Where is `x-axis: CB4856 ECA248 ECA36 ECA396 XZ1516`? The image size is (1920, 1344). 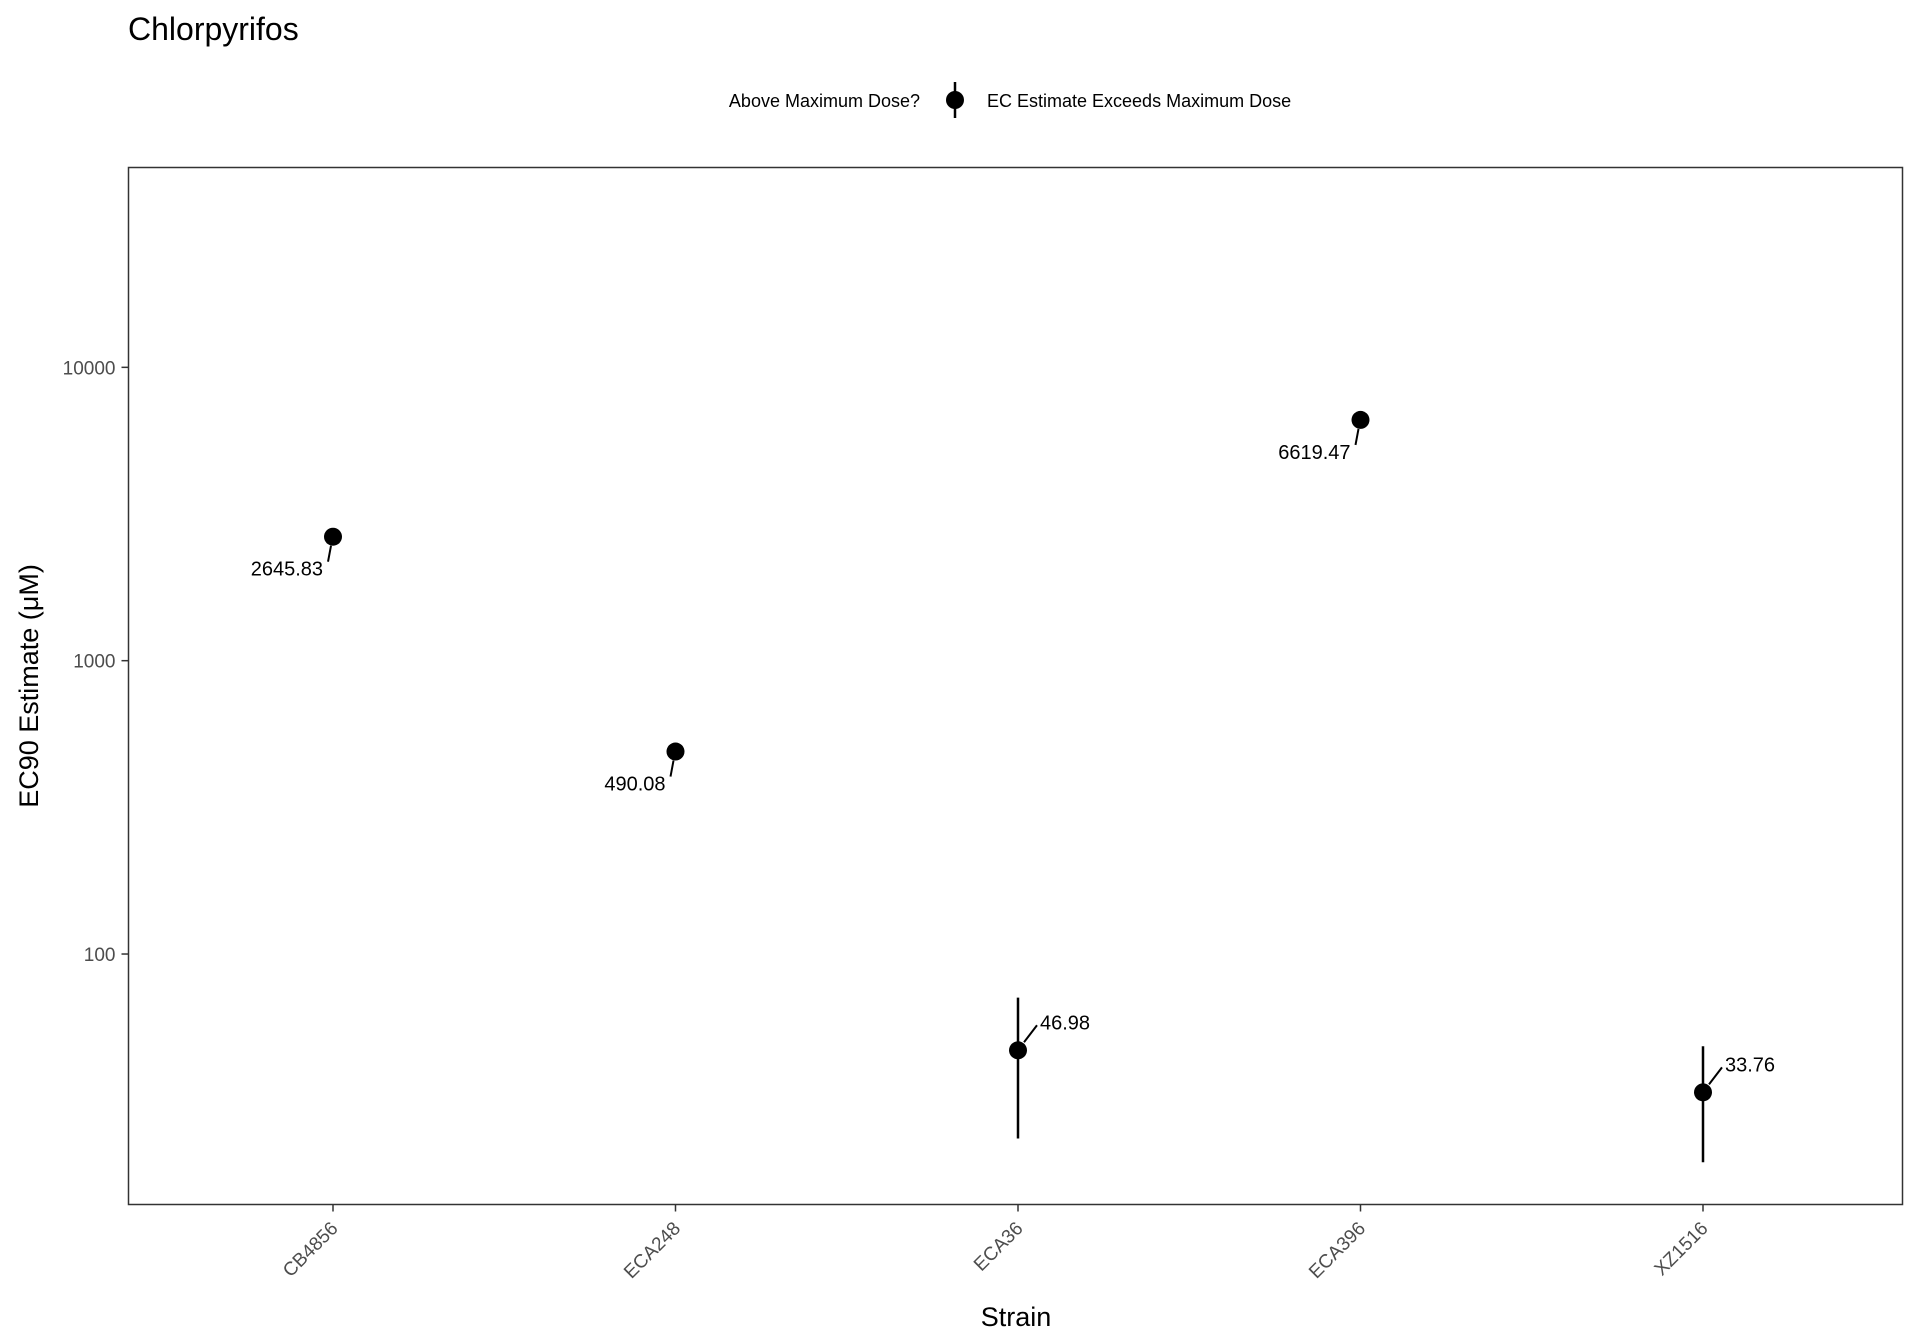 x-axis: CB4856 ECA248 ECA36 ECA396 XZ1516 is located at coordinates (996, 1243).